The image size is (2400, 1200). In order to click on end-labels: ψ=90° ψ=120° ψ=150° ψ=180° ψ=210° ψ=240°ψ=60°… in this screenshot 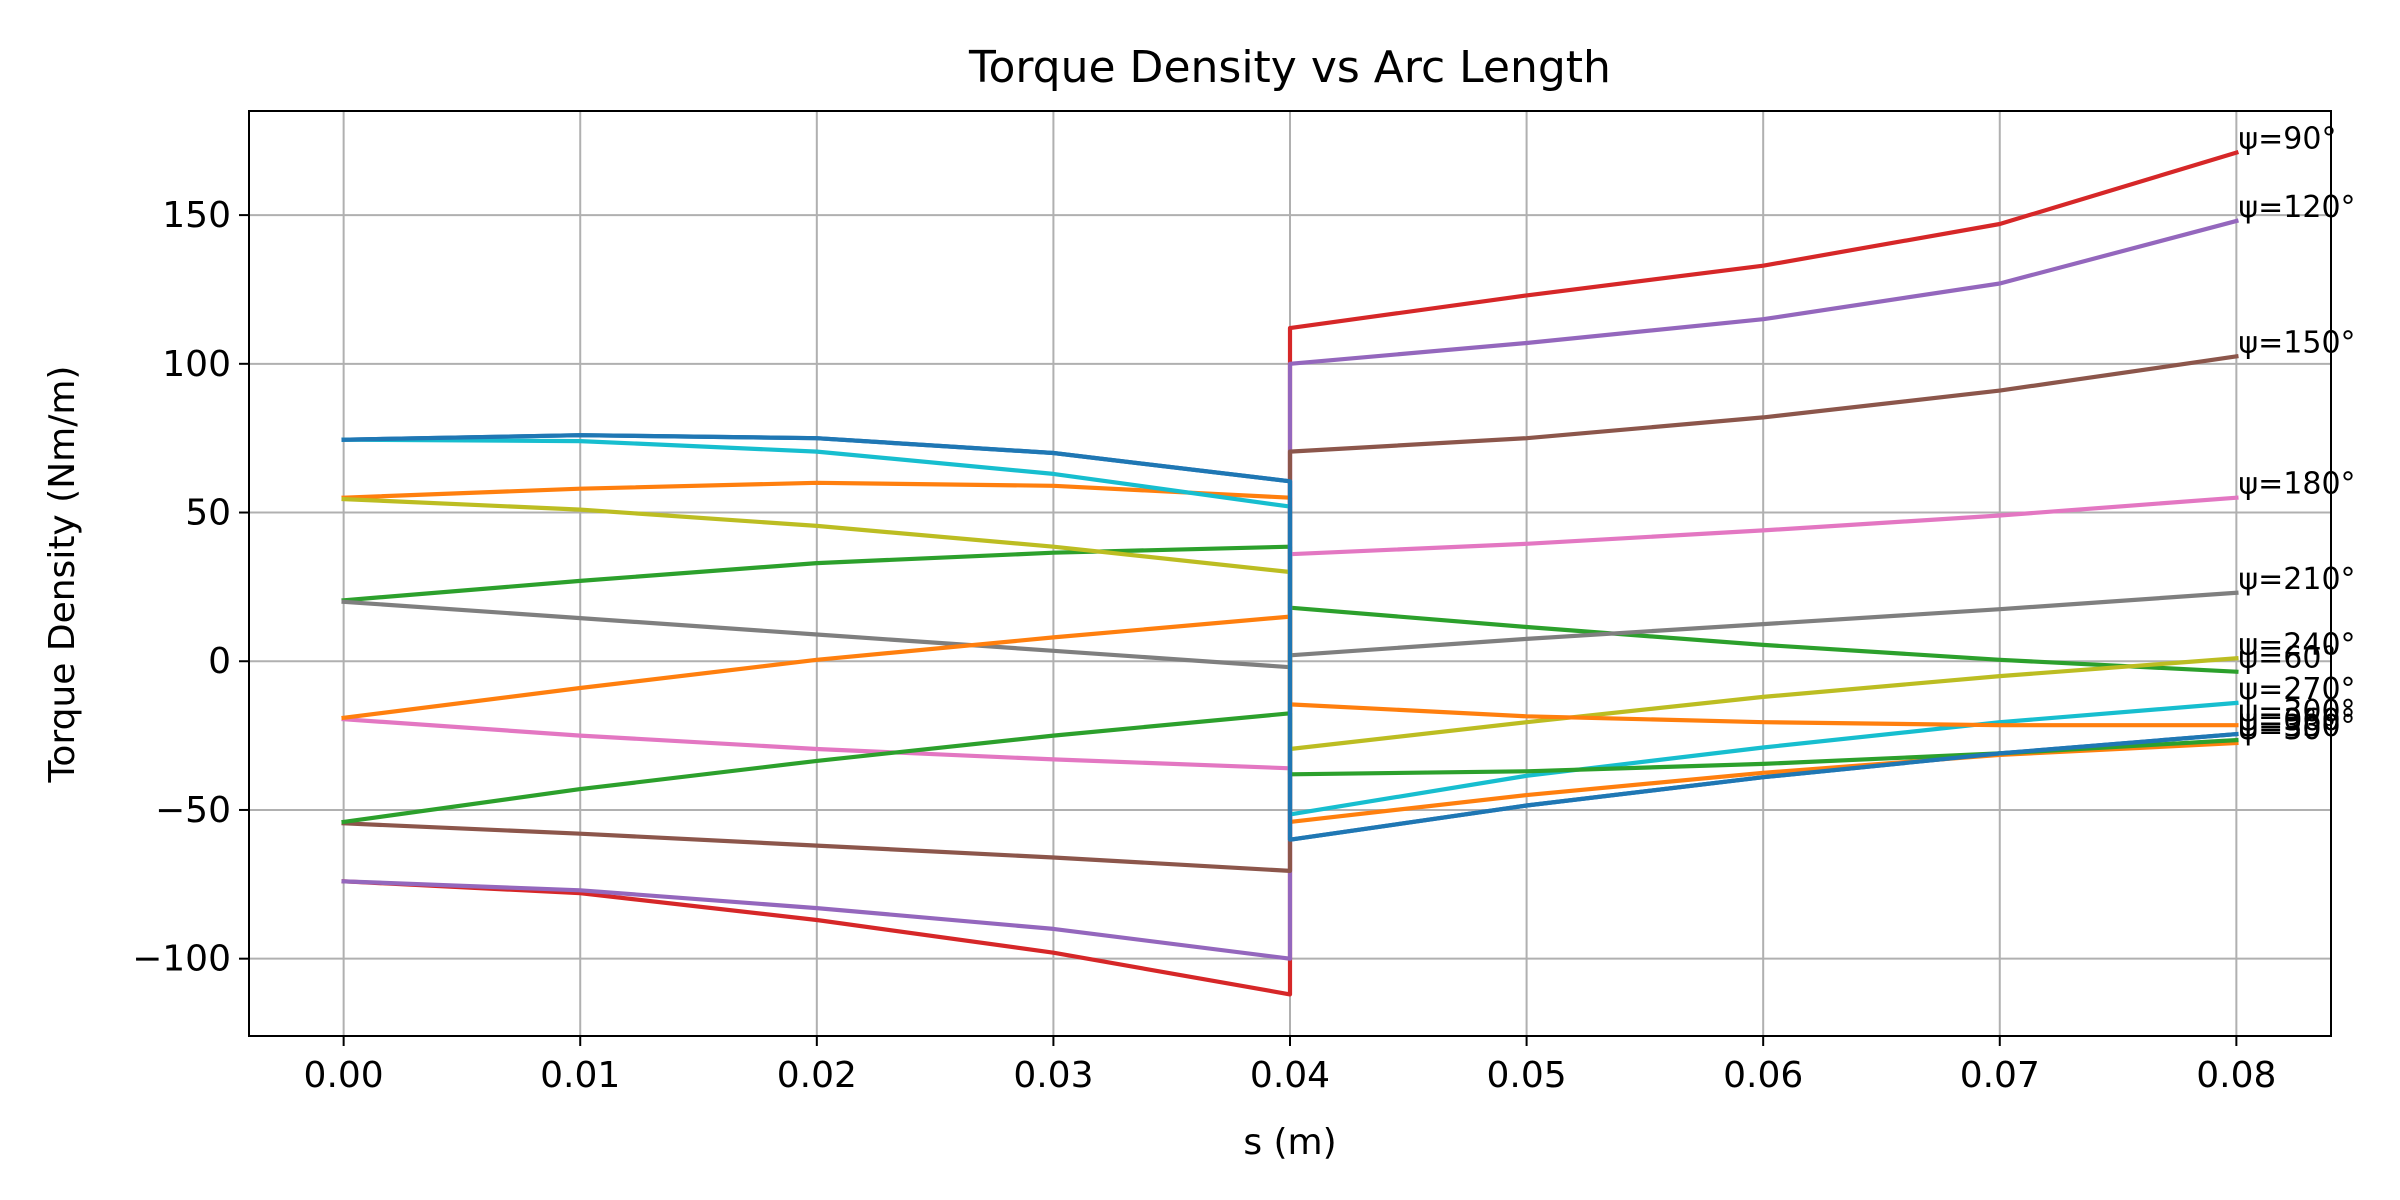, I will do `click(2296, 434)`.